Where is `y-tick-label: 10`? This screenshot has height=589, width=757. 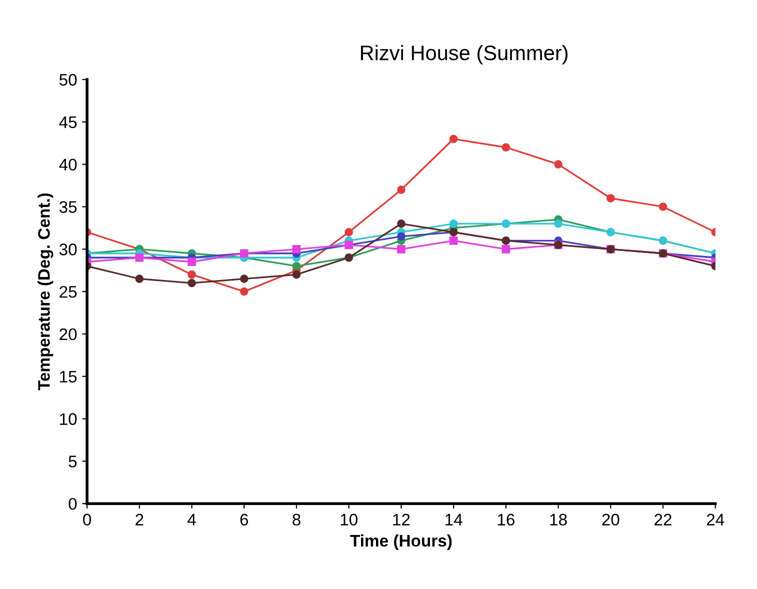
y-tick-label: 10 is located at coordinates (68, 419).